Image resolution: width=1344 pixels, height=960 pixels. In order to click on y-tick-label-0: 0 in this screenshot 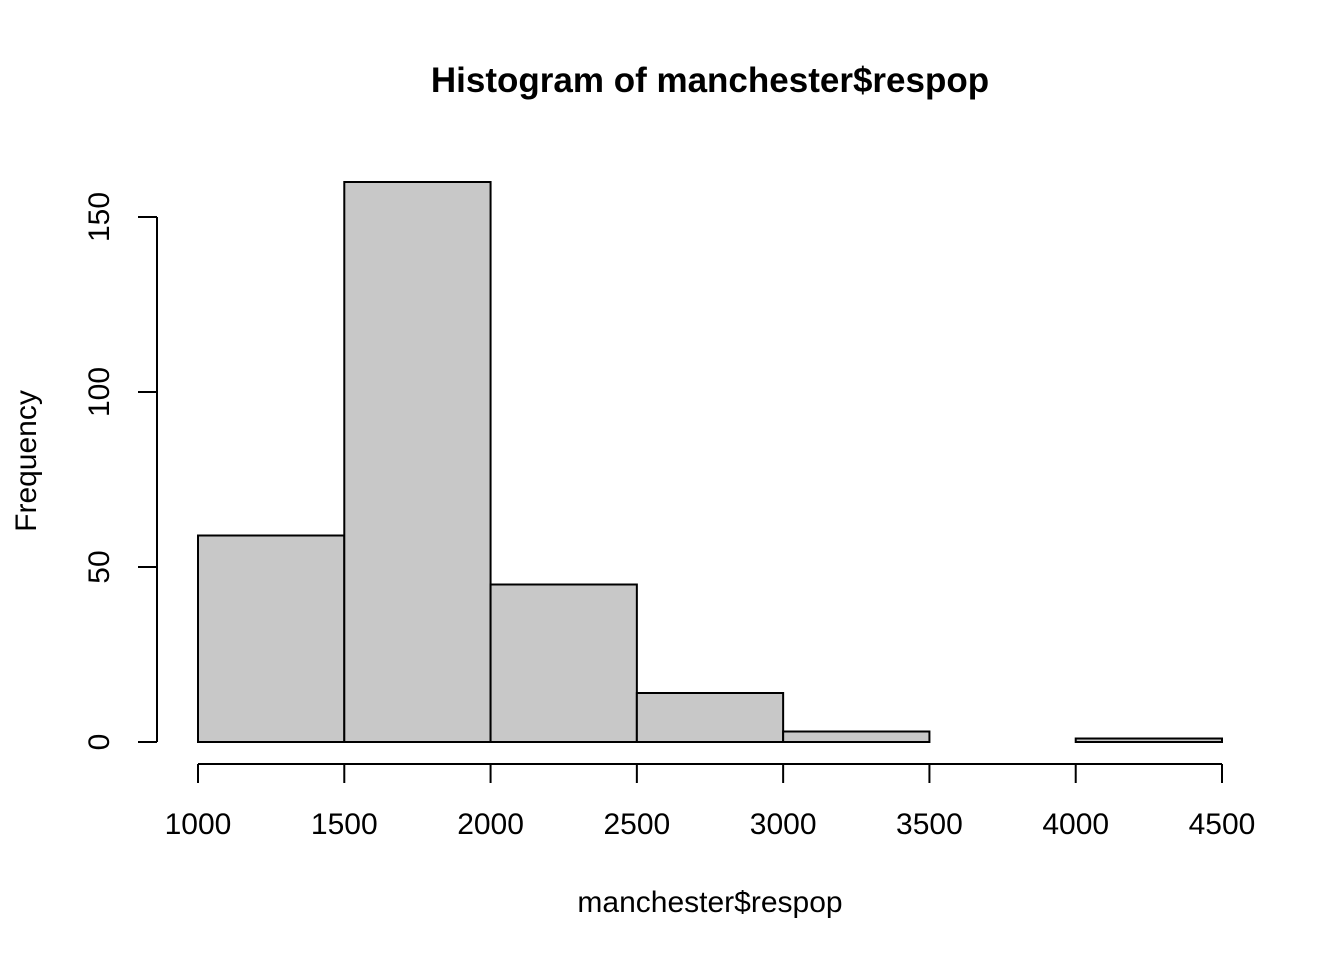, I will do `click(99, 742)`.